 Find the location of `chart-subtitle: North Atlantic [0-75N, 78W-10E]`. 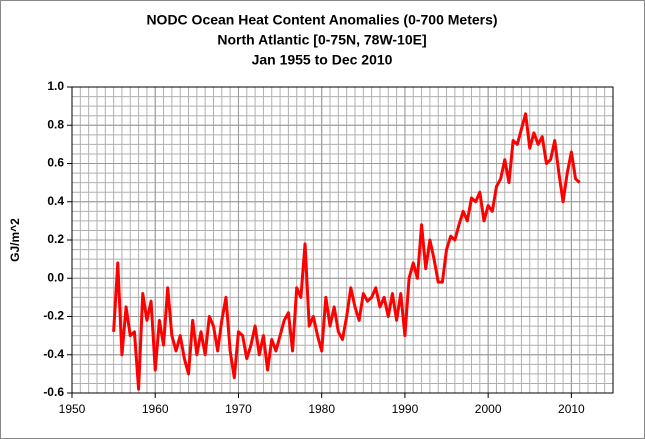

chart-subtitle: North Atlantic [0-75N, 78W-10E] is located at coordinates (321, 40).